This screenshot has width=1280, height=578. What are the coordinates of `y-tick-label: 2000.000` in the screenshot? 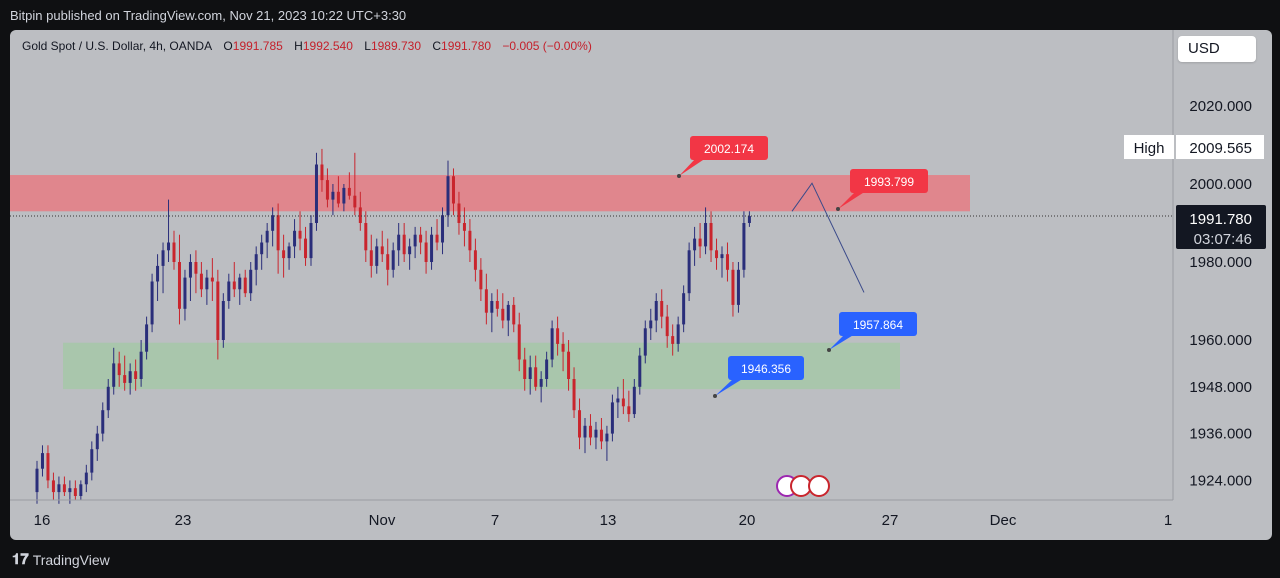 It's located at (1220, 184).